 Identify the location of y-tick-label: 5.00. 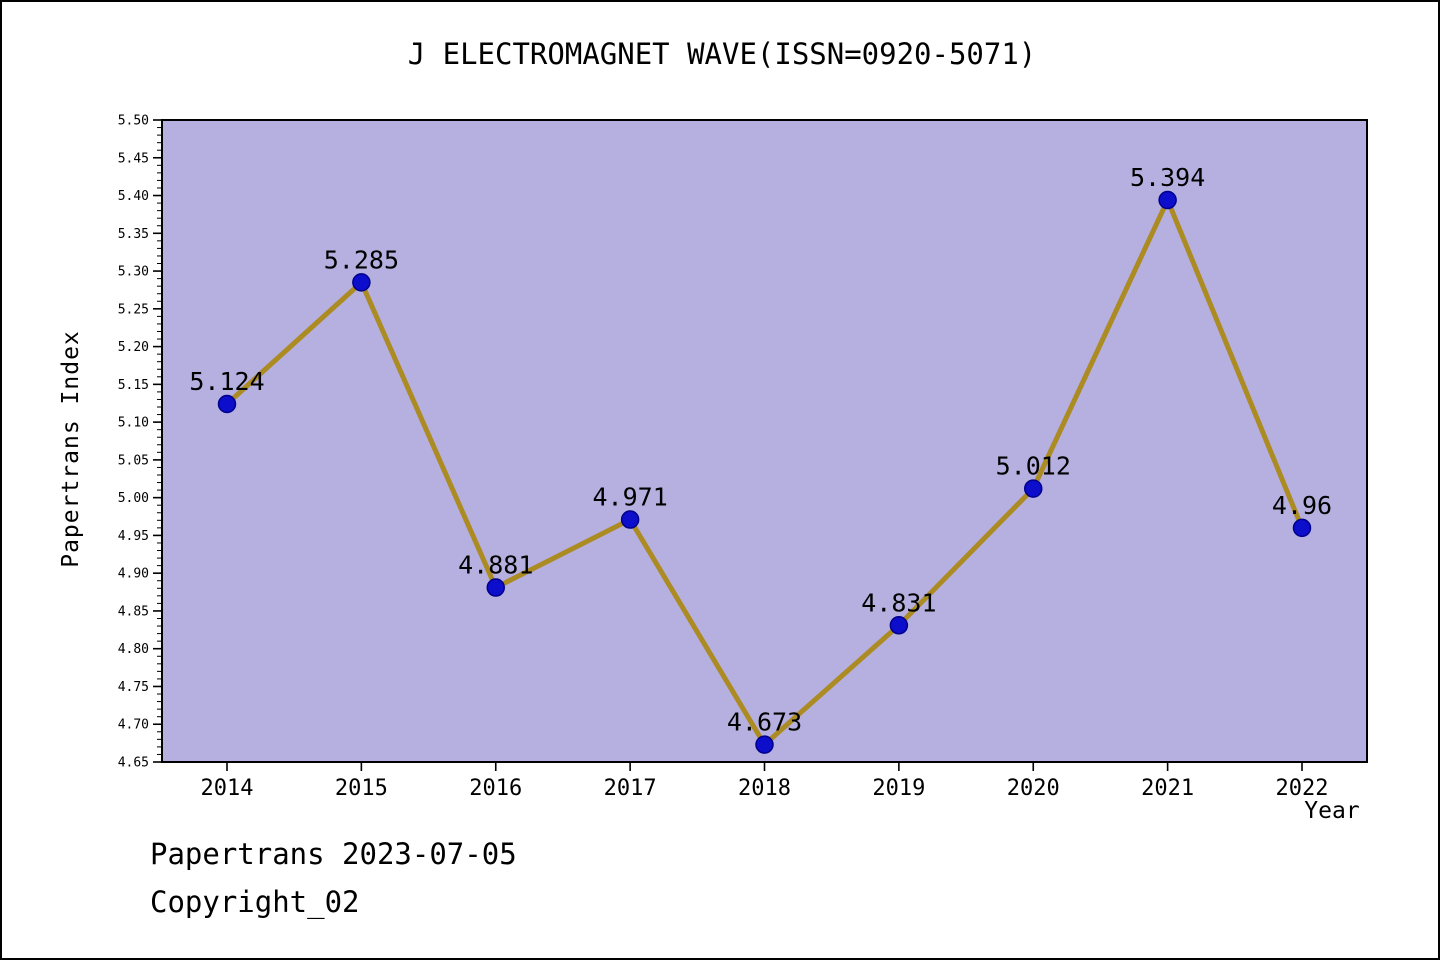
(133, 498).